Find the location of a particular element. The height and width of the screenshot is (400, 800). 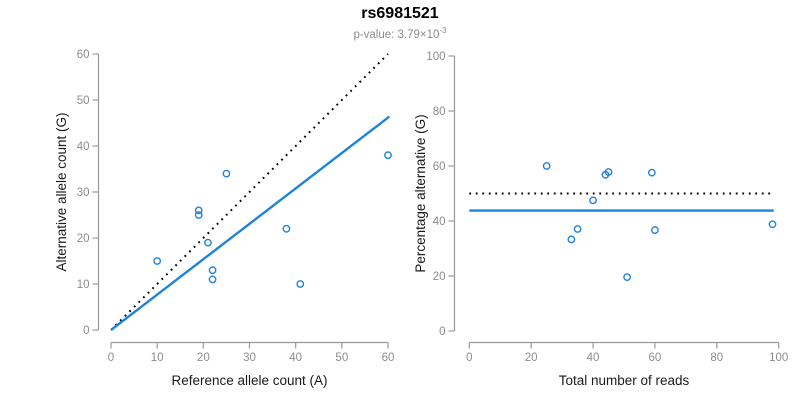

y-axis-tick-label: 100 is located at coordinates (435, 57).